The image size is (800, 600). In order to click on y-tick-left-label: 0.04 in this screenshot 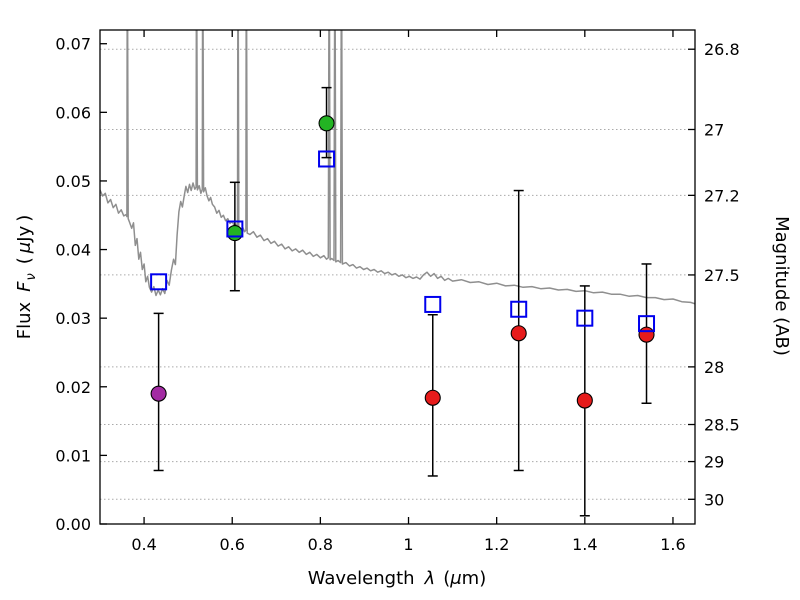, I will do `click(73, 250)`.